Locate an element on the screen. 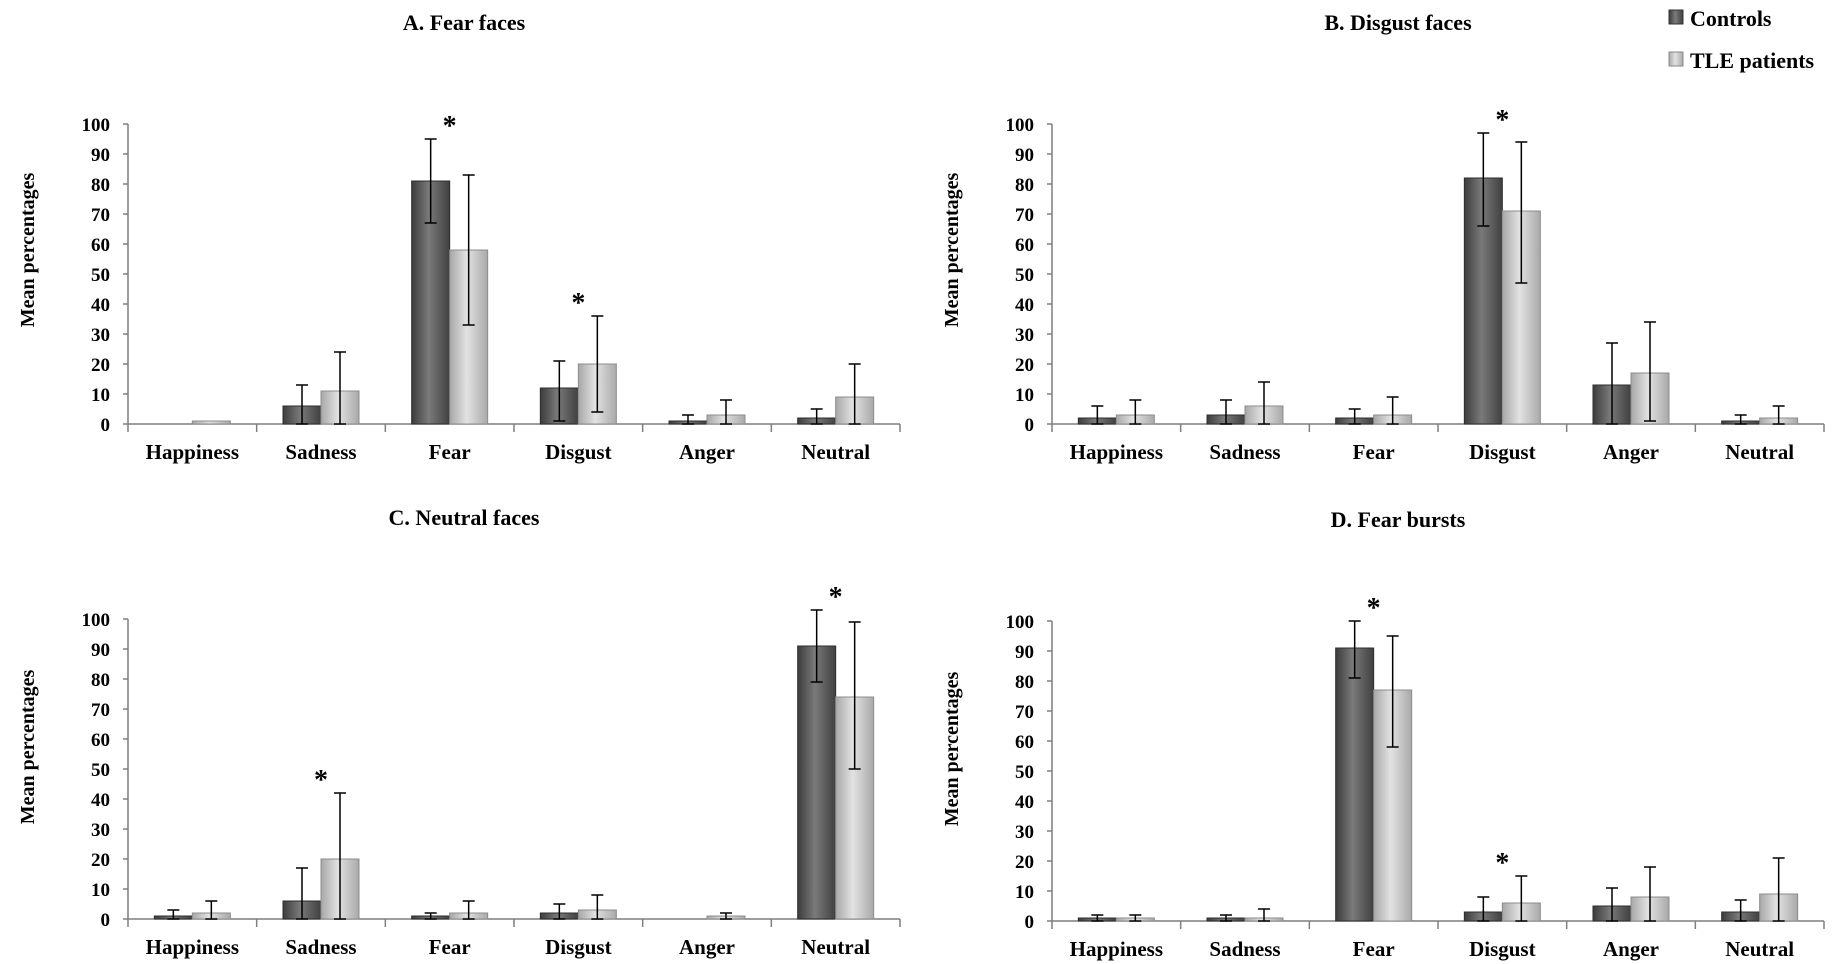 The width and height of the screenshot is (1845, 964). chart-title: B. Disgust faces is located at coordinates (1398, 22).